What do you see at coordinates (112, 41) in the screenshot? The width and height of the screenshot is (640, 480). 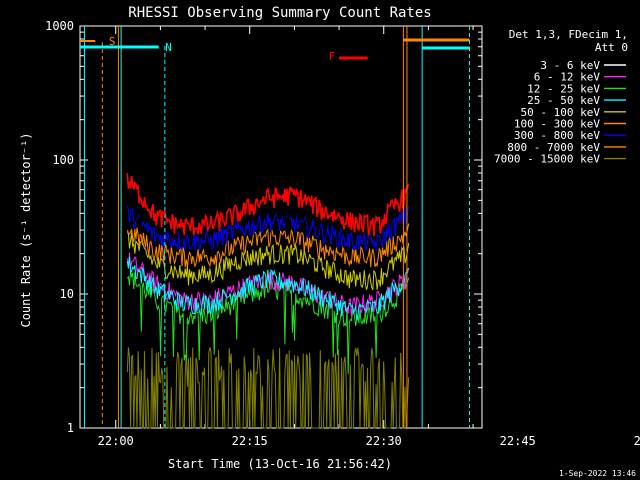 I see `saa-marker: S` at bounding box center [112, 41].